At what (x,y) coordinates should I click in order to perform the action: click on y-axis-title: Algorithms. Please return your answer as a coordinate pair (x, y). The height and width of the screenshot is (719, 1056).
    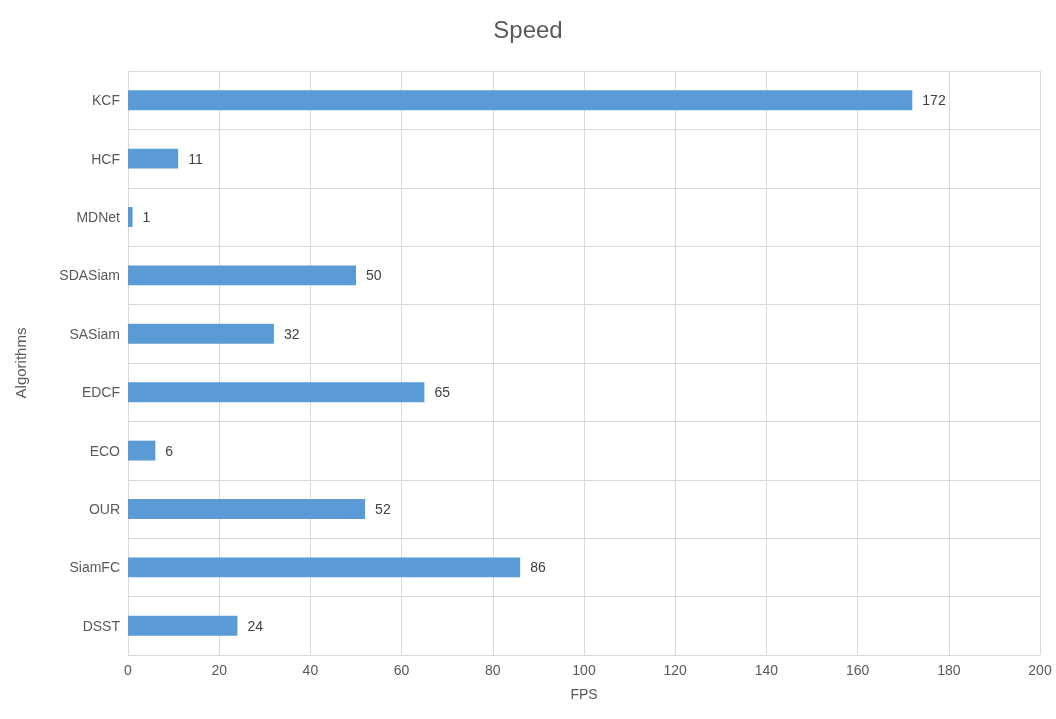
    Looking at the image, I should click on (20, 363).